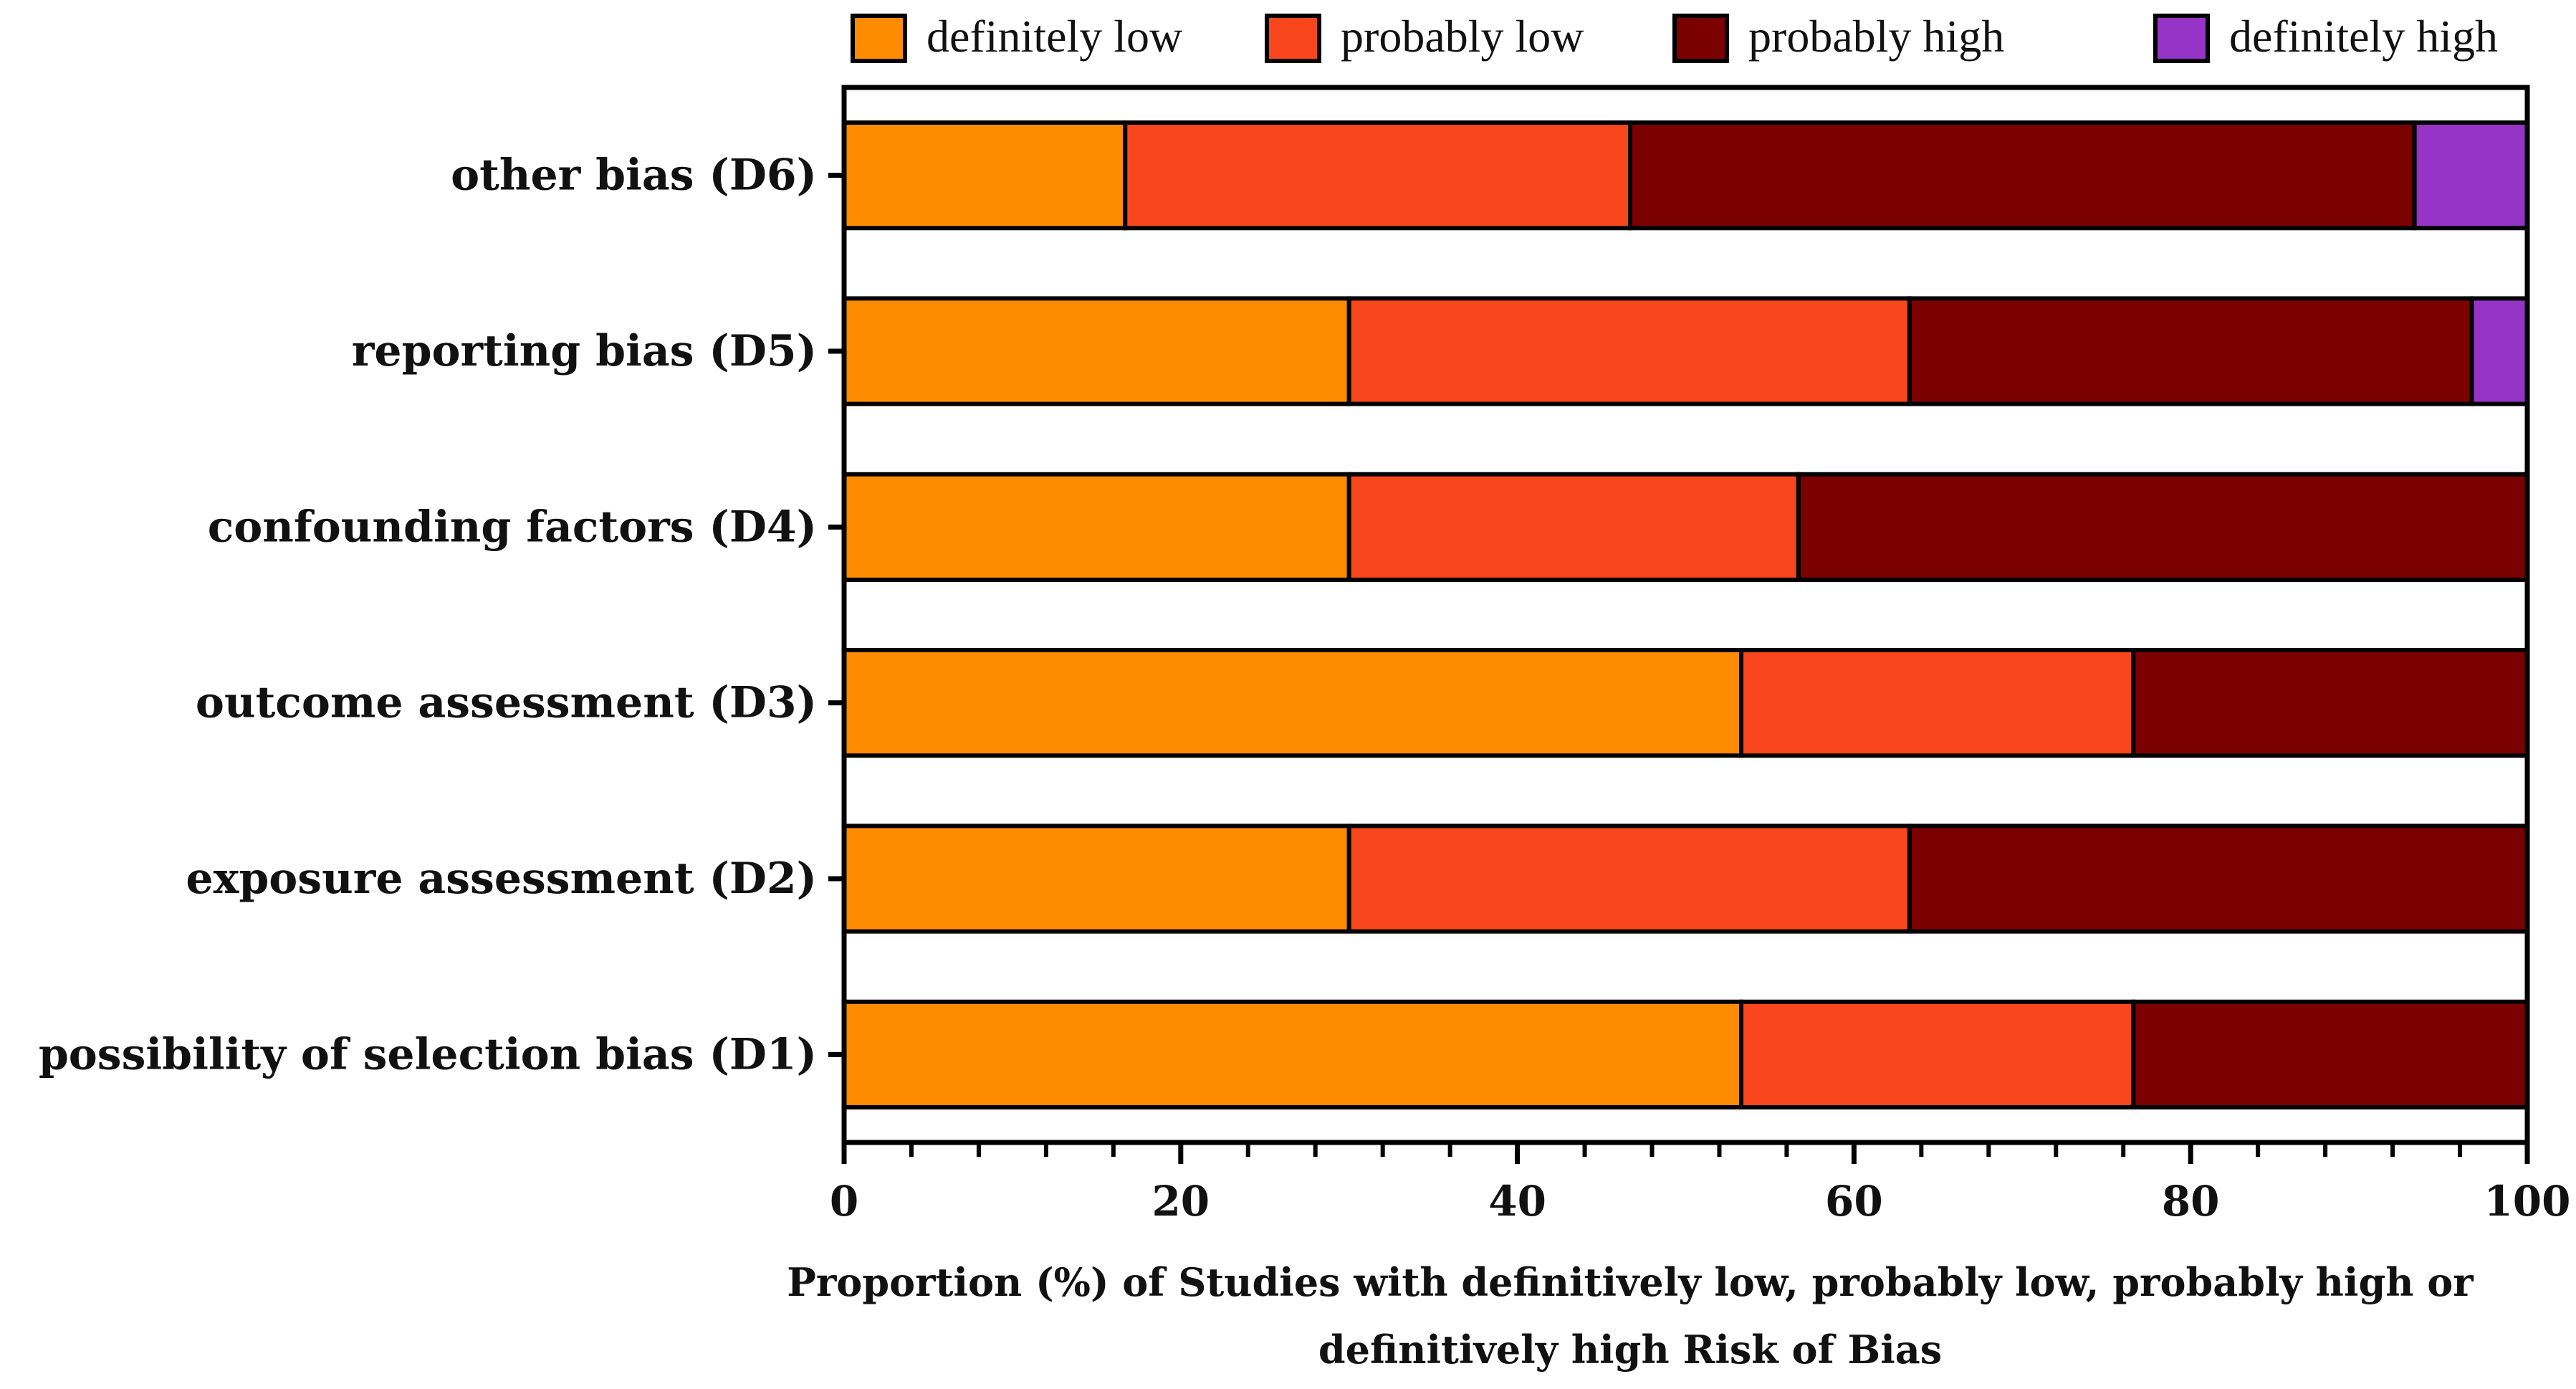 The height and width of the screenshot is (1389, 2576). What do you see at coordinates (1517, 1201) in the screenshot?
I see `x-tick-label-40: 40` at bounding box center [1517, 1201].